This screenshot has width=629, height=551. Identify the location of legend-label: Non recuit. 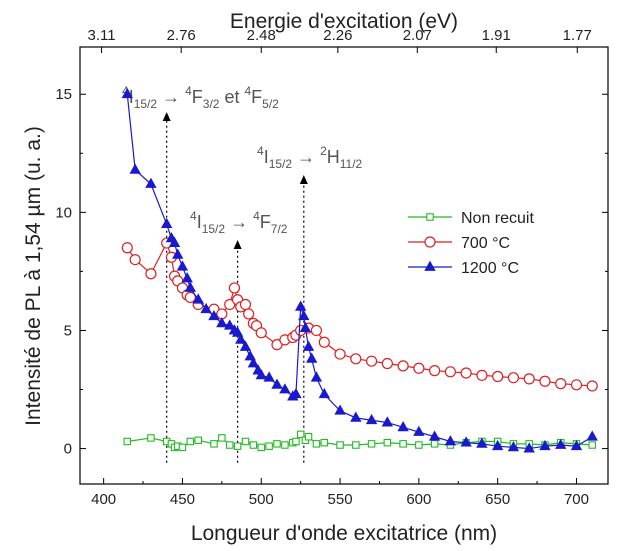
(497, 218).